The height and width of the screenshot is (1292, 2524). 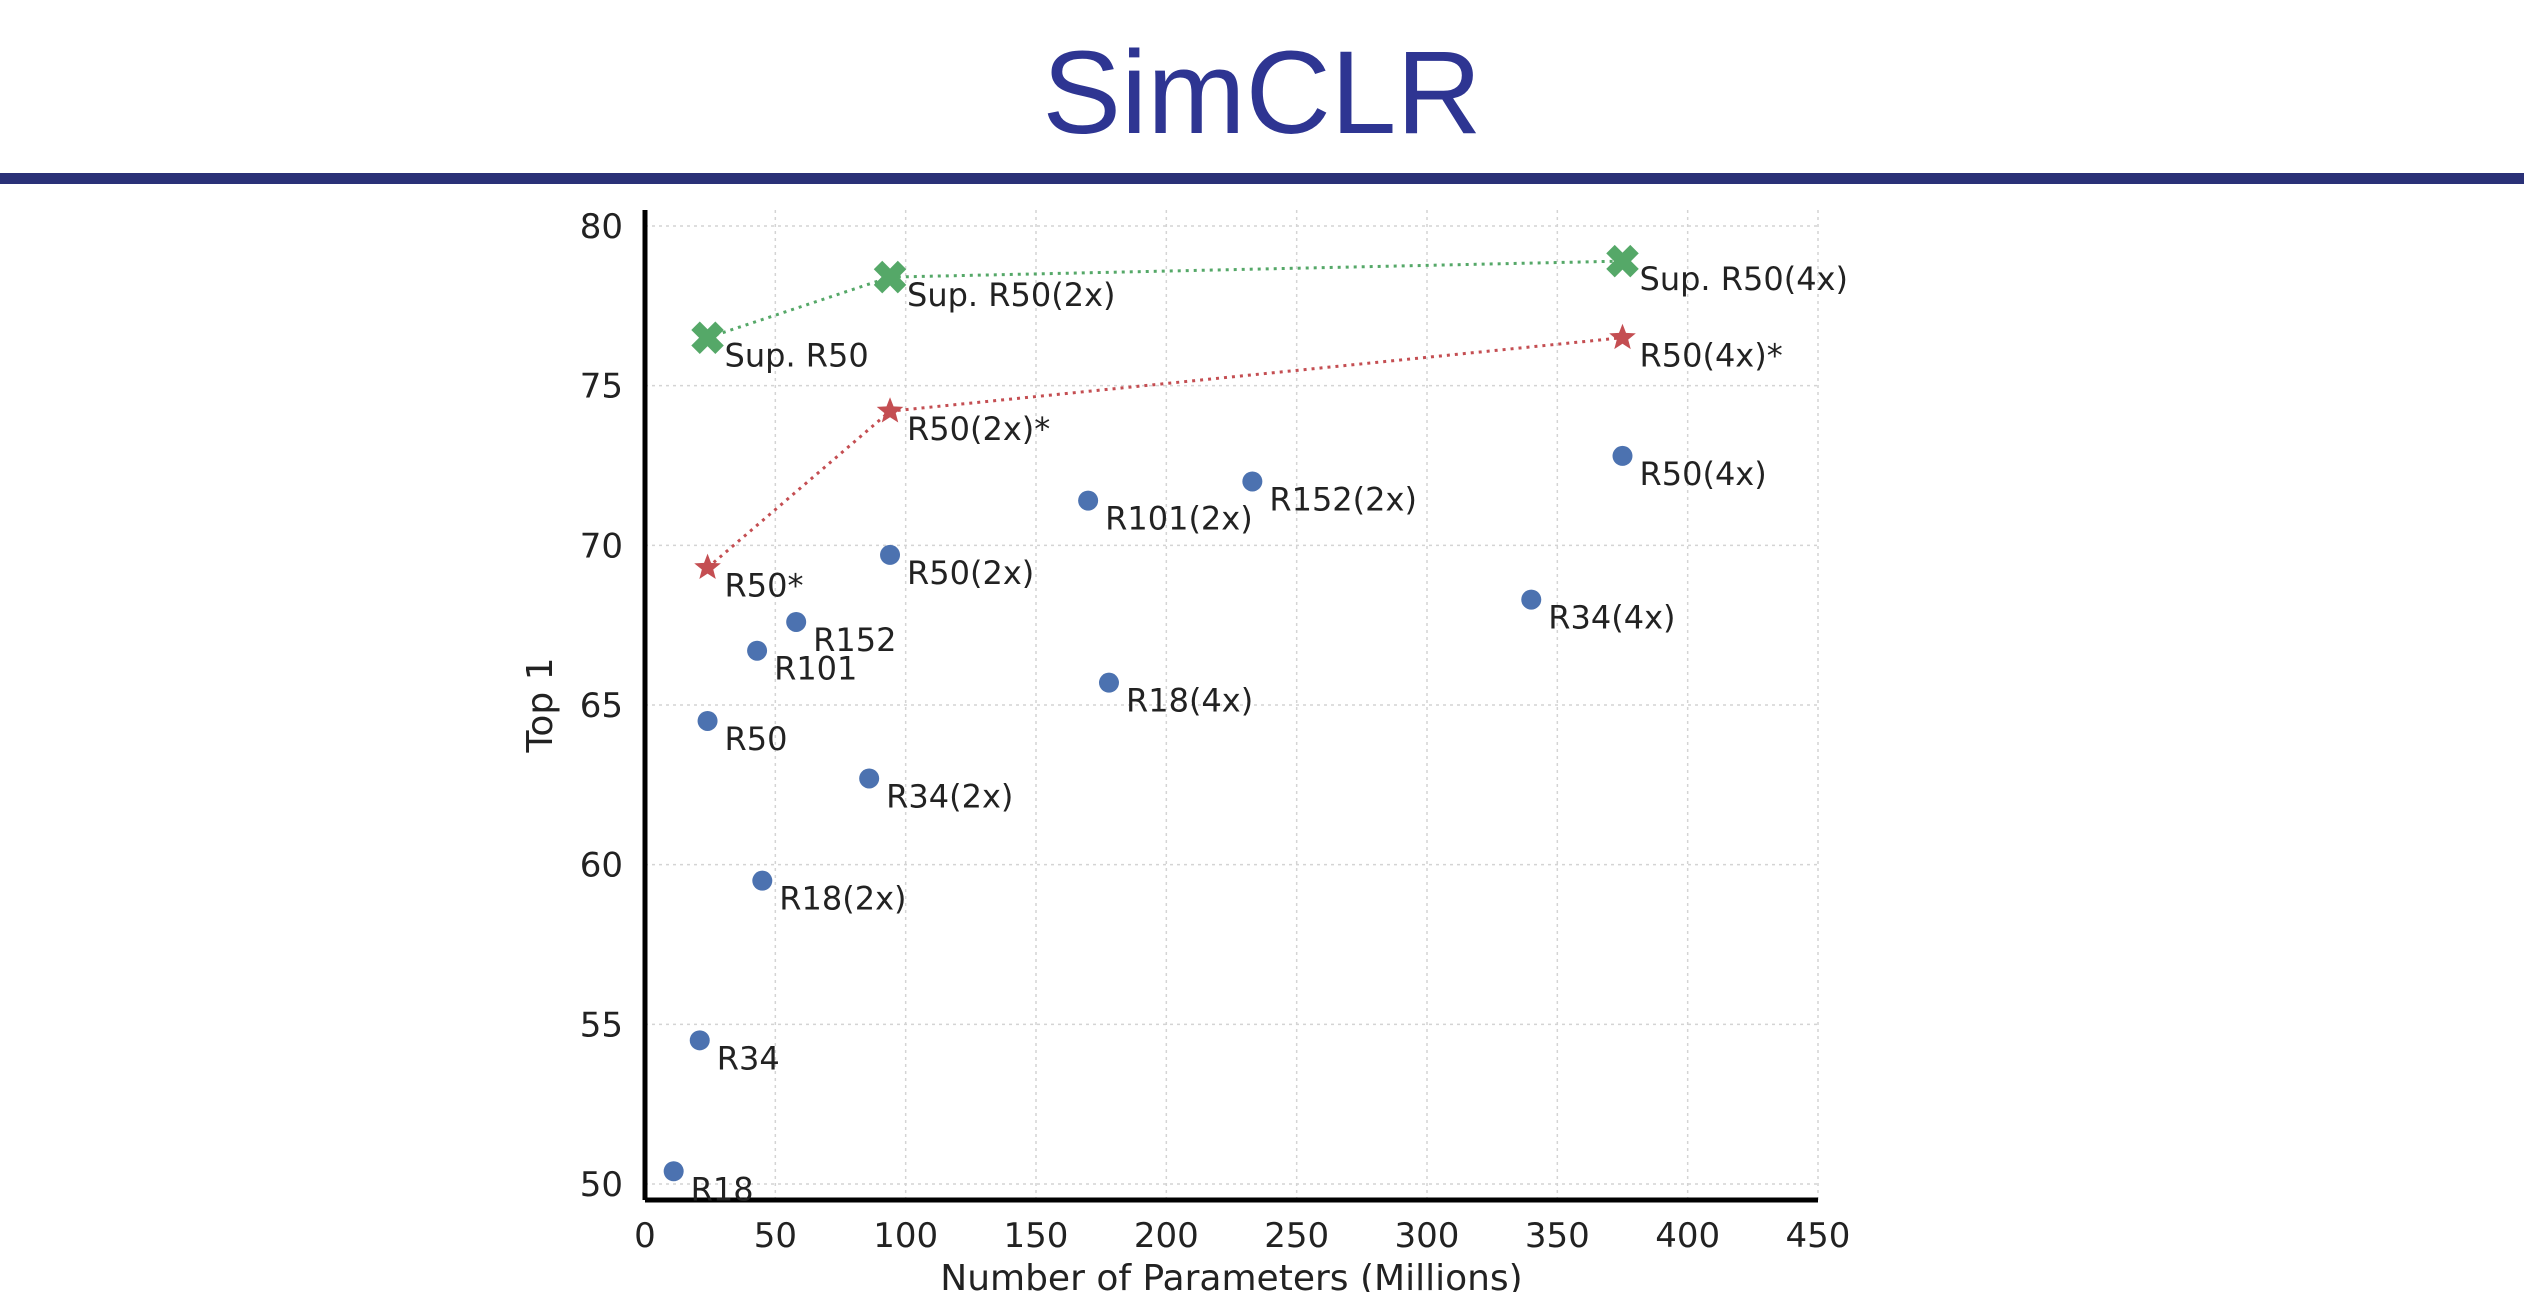 I want to click on slide-title: SimCLR, so click(x=1262, y=93).